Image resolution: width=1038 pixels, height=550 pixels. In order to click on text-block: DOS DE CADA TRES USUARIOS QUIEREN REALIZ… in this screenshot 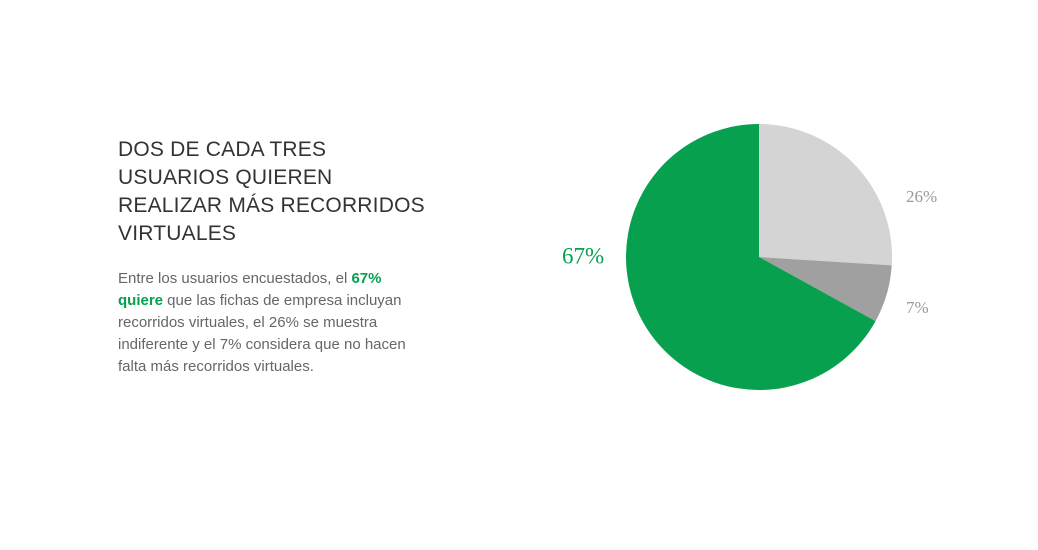, I will do `click(283, 257)`.